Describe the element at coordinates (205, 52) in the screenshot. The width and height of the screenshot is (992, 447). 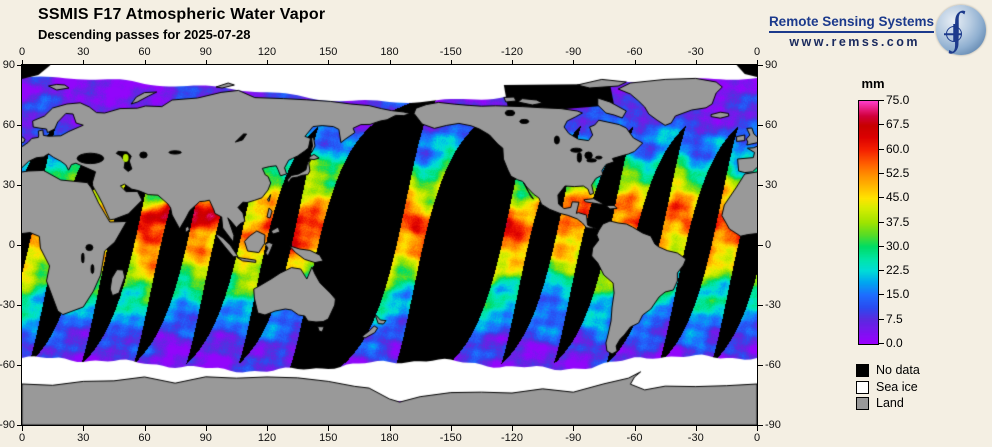
I see `x-tick-label-top: 90` at that location.